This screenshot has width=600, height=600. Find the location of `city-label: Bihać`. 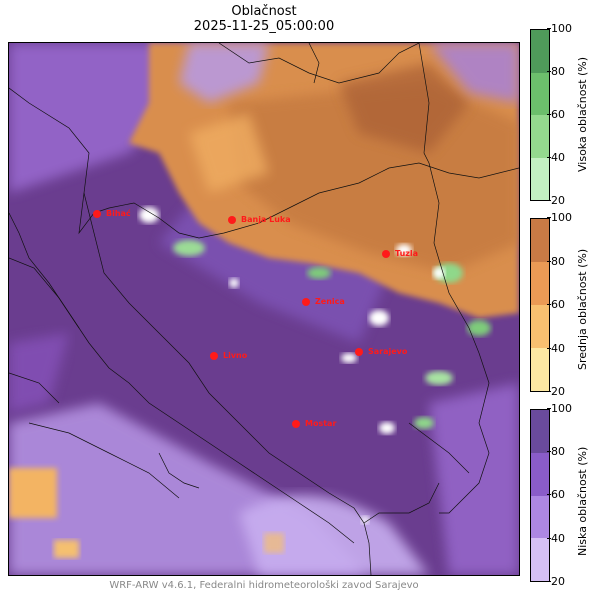

city-label: Bihać is located at coordinates (118, 213).